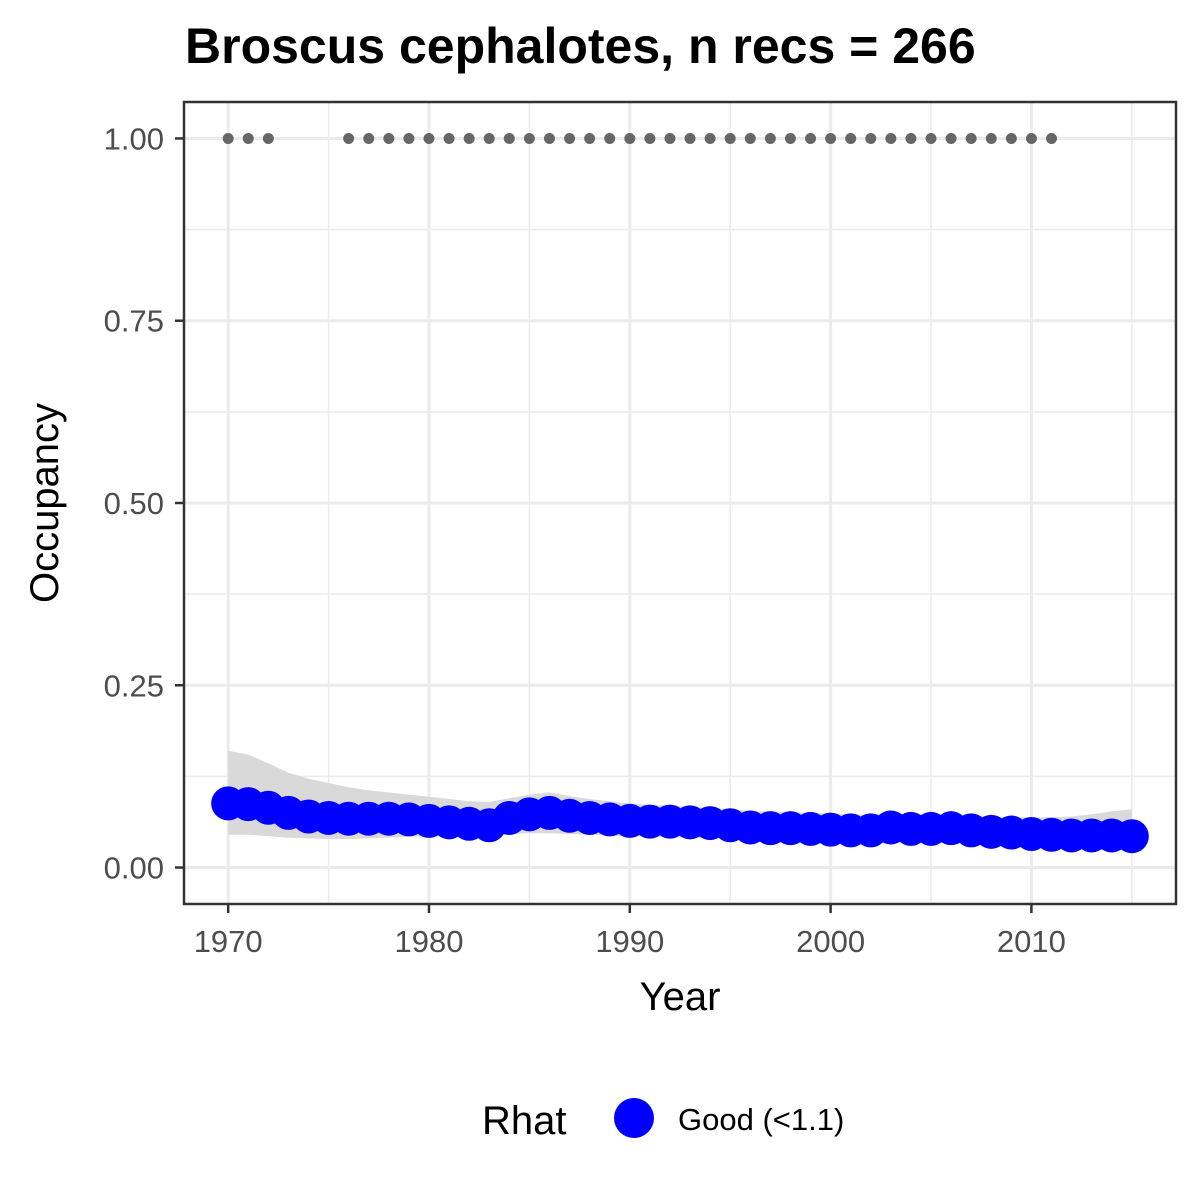  What do you see at coordinates (629, 941) in the screenshot?
I see `x-tick-label: 1990` at bounding box center [629, 941].